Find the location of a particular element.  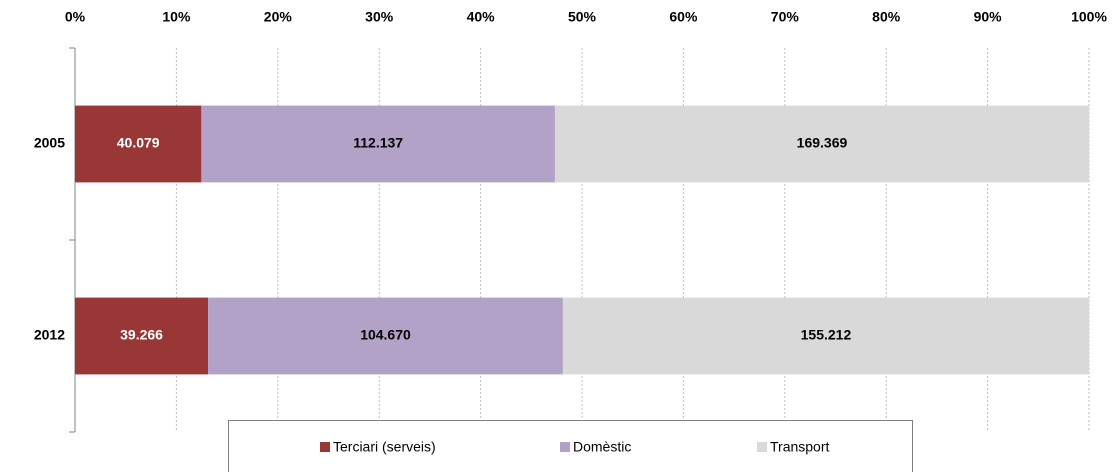

data-label: 40.079 is located at coordinates (138, 143).